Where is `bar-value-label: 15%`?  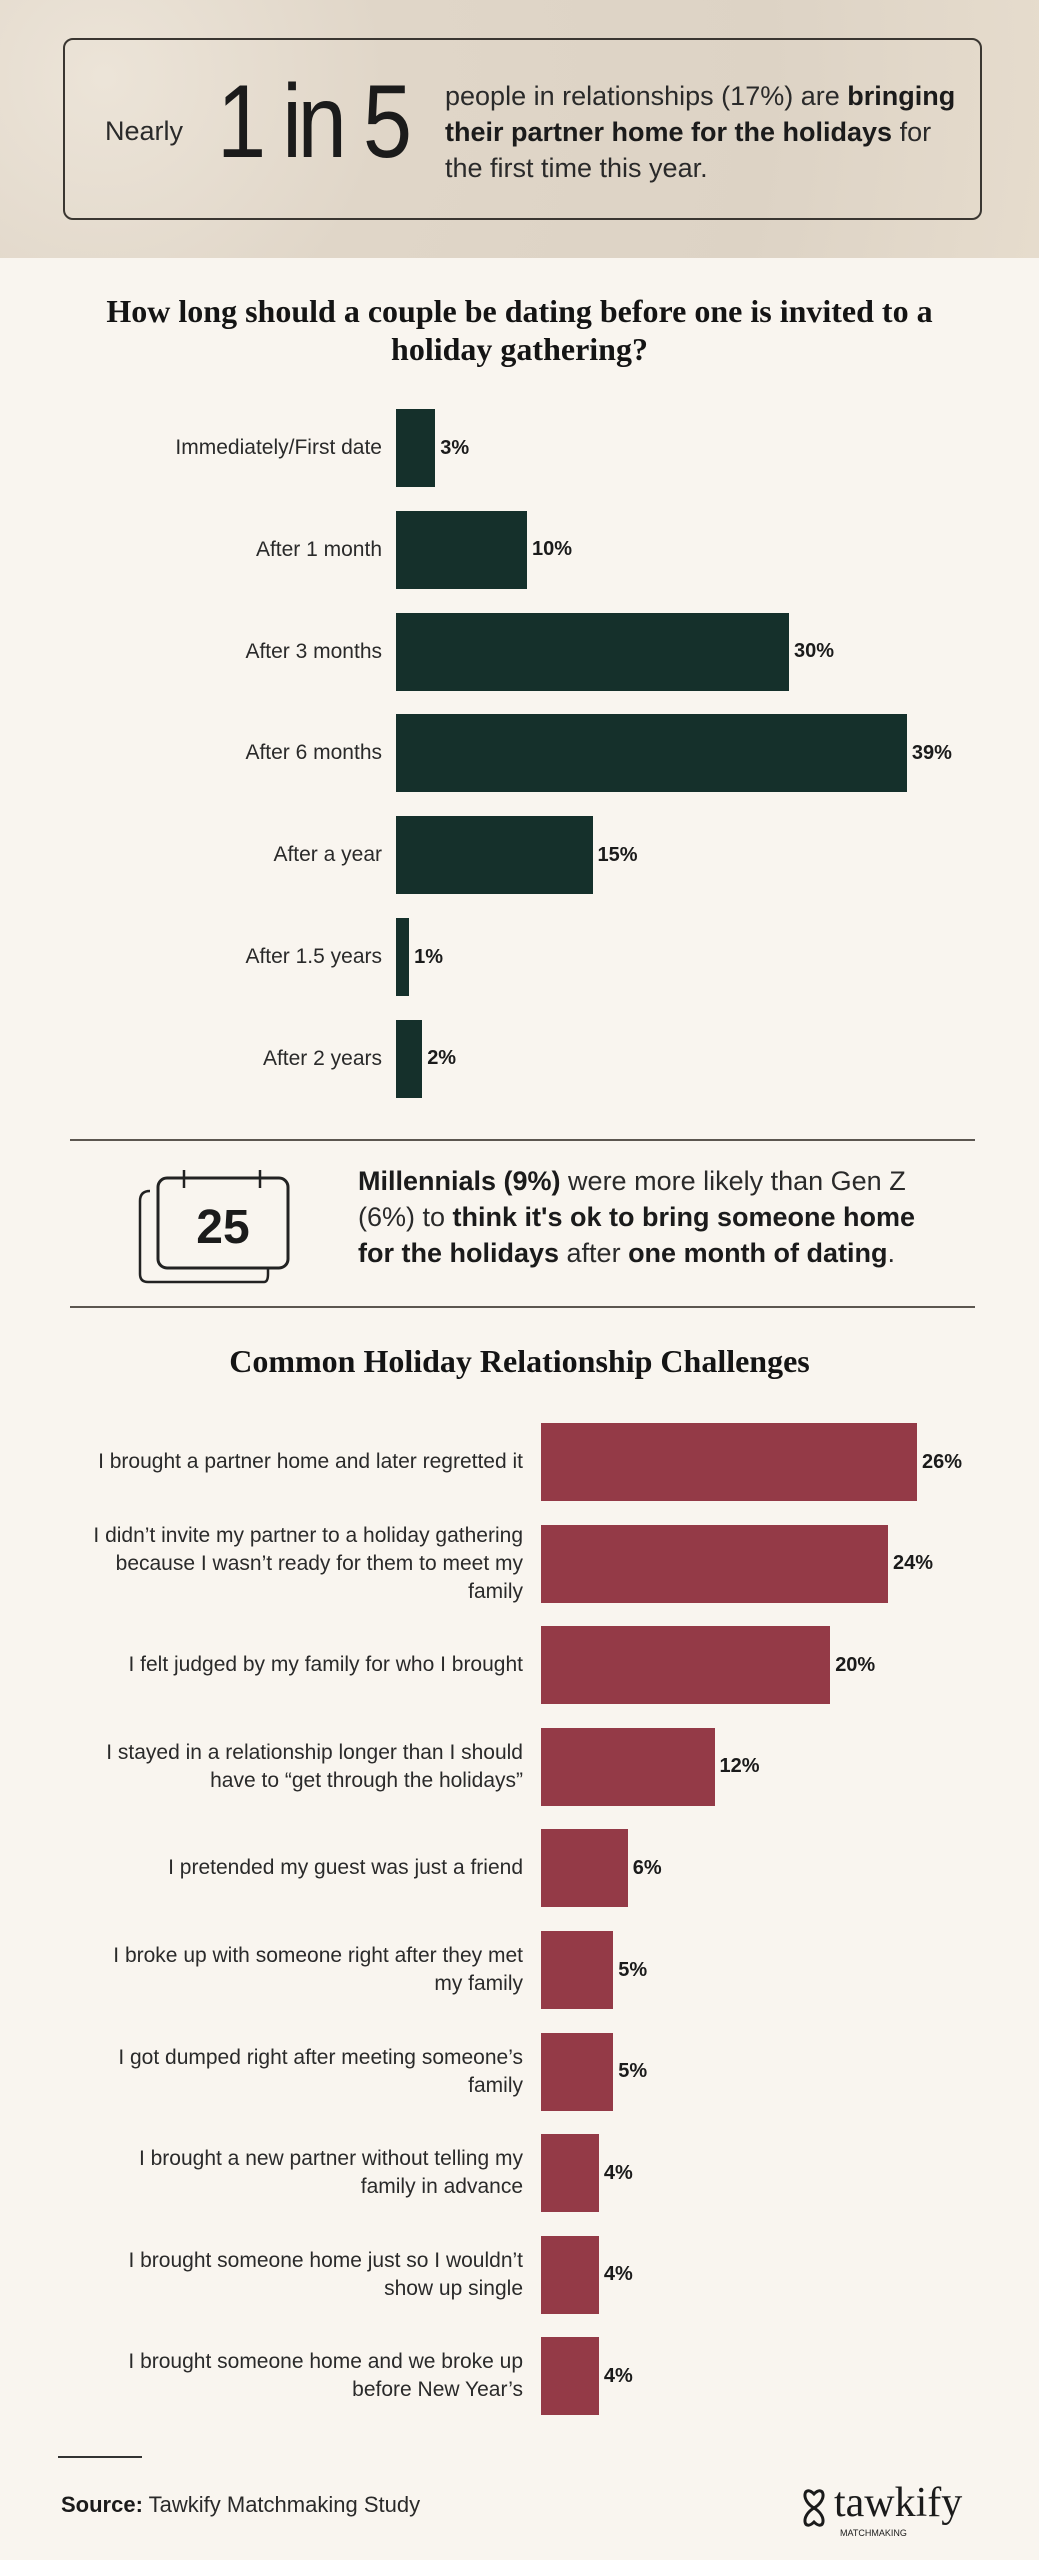 bar-value-label: 15% is located at coordinates (617, 854).